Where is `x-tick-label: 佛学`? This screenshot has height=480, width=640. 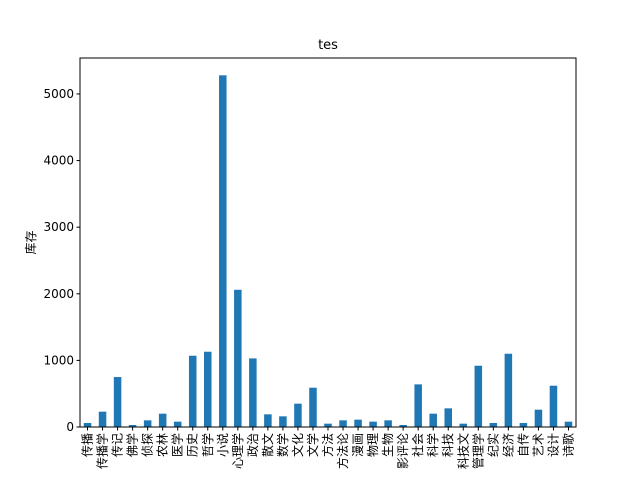
x-tick-label: 佛学 is located at coordinates (132, 445).